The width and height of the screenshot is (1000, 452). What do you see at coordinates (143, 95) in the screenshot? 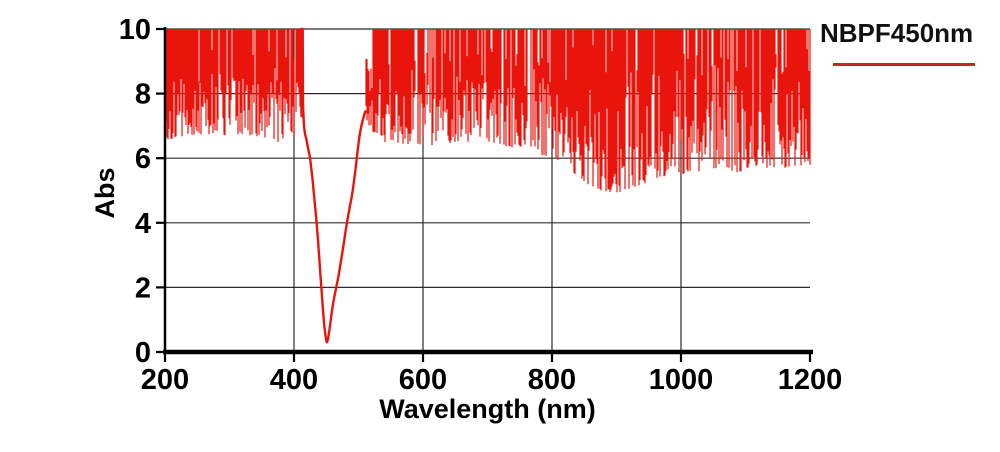
I see `y-tick-label: 8` at bounding box center [143, 95].